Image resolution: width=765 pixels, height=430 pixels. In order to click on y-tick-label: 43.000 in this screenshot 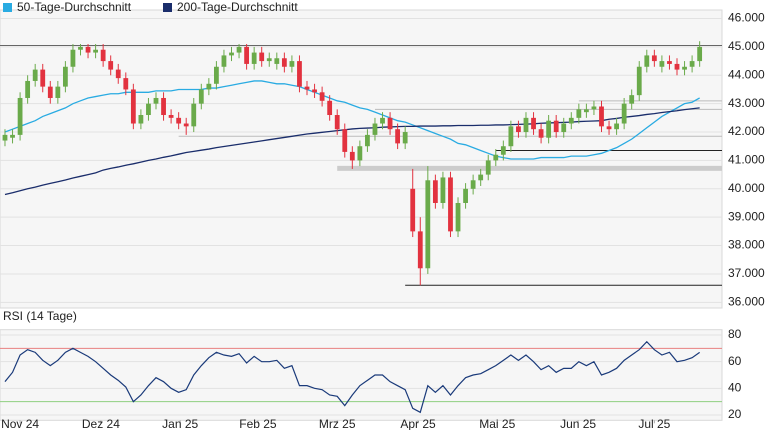, I will do `click(746, 103)`.